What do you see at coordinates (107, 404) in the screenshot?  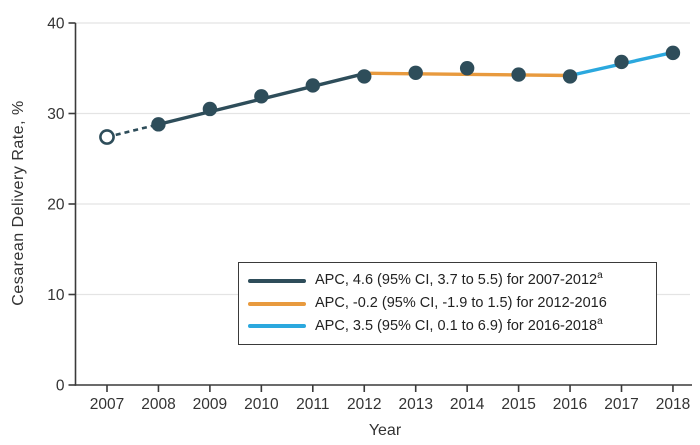 I see `x-tick-label-2007: 2007` at bounding box center [107, 404].